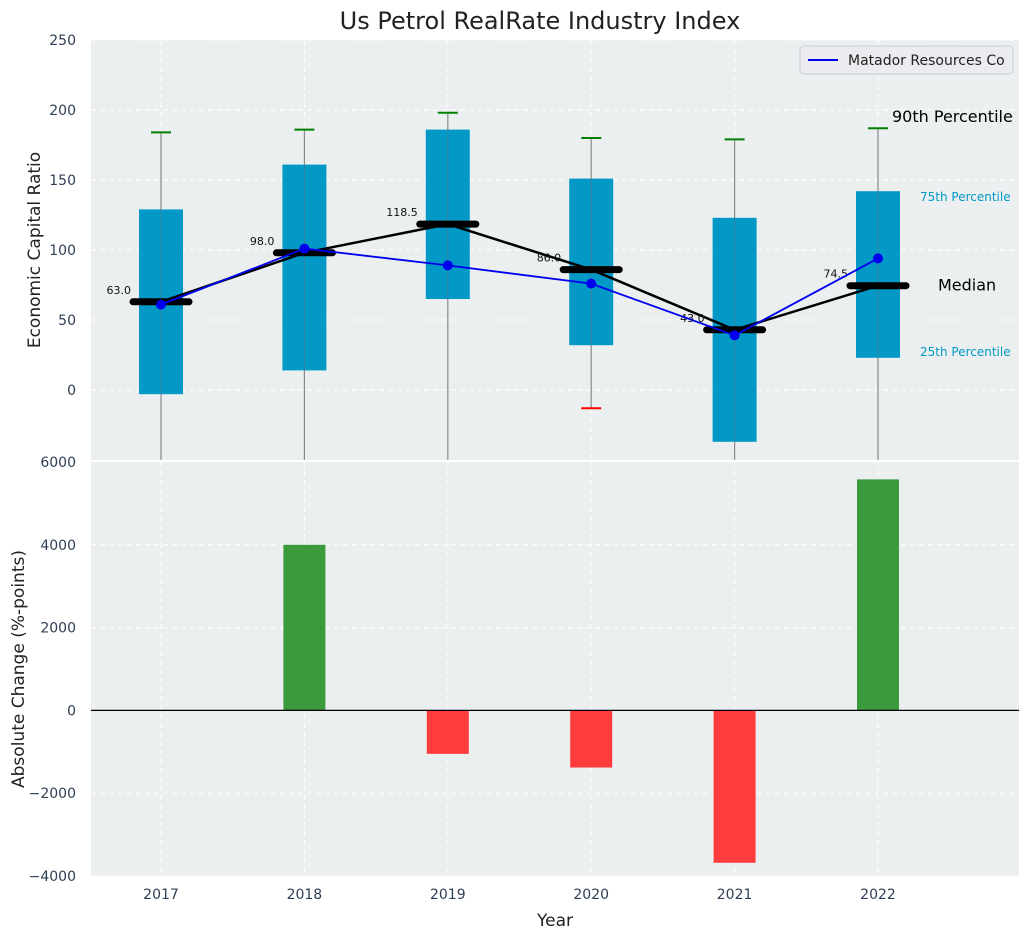 The image size is (1029, 940). What do you see at coordinates (554, 921) in the screenshot?
I see `x-axis-title: Year` at bounding box center [554, 921].